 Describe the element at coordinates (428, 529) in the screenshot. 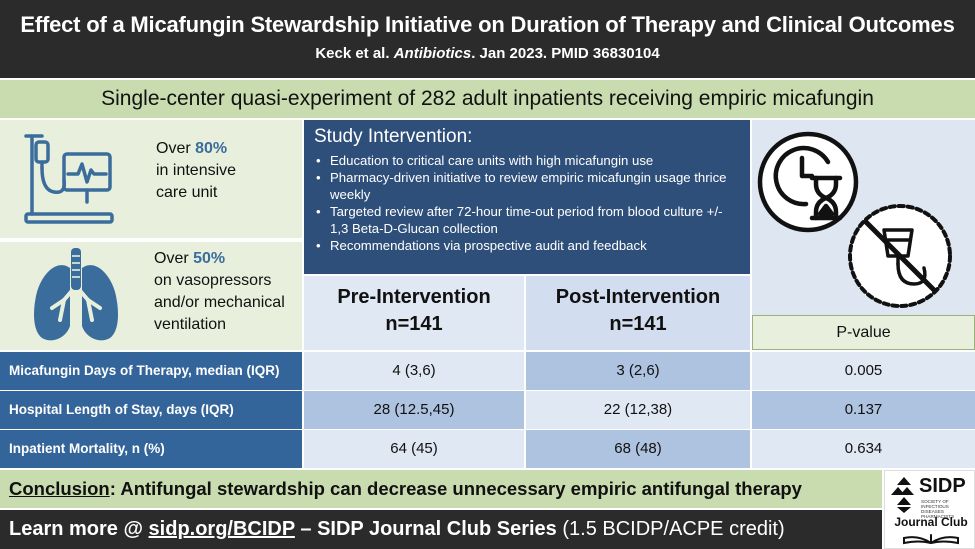

I see `footer-middle: – SIDP Journal Club Series` at that location.